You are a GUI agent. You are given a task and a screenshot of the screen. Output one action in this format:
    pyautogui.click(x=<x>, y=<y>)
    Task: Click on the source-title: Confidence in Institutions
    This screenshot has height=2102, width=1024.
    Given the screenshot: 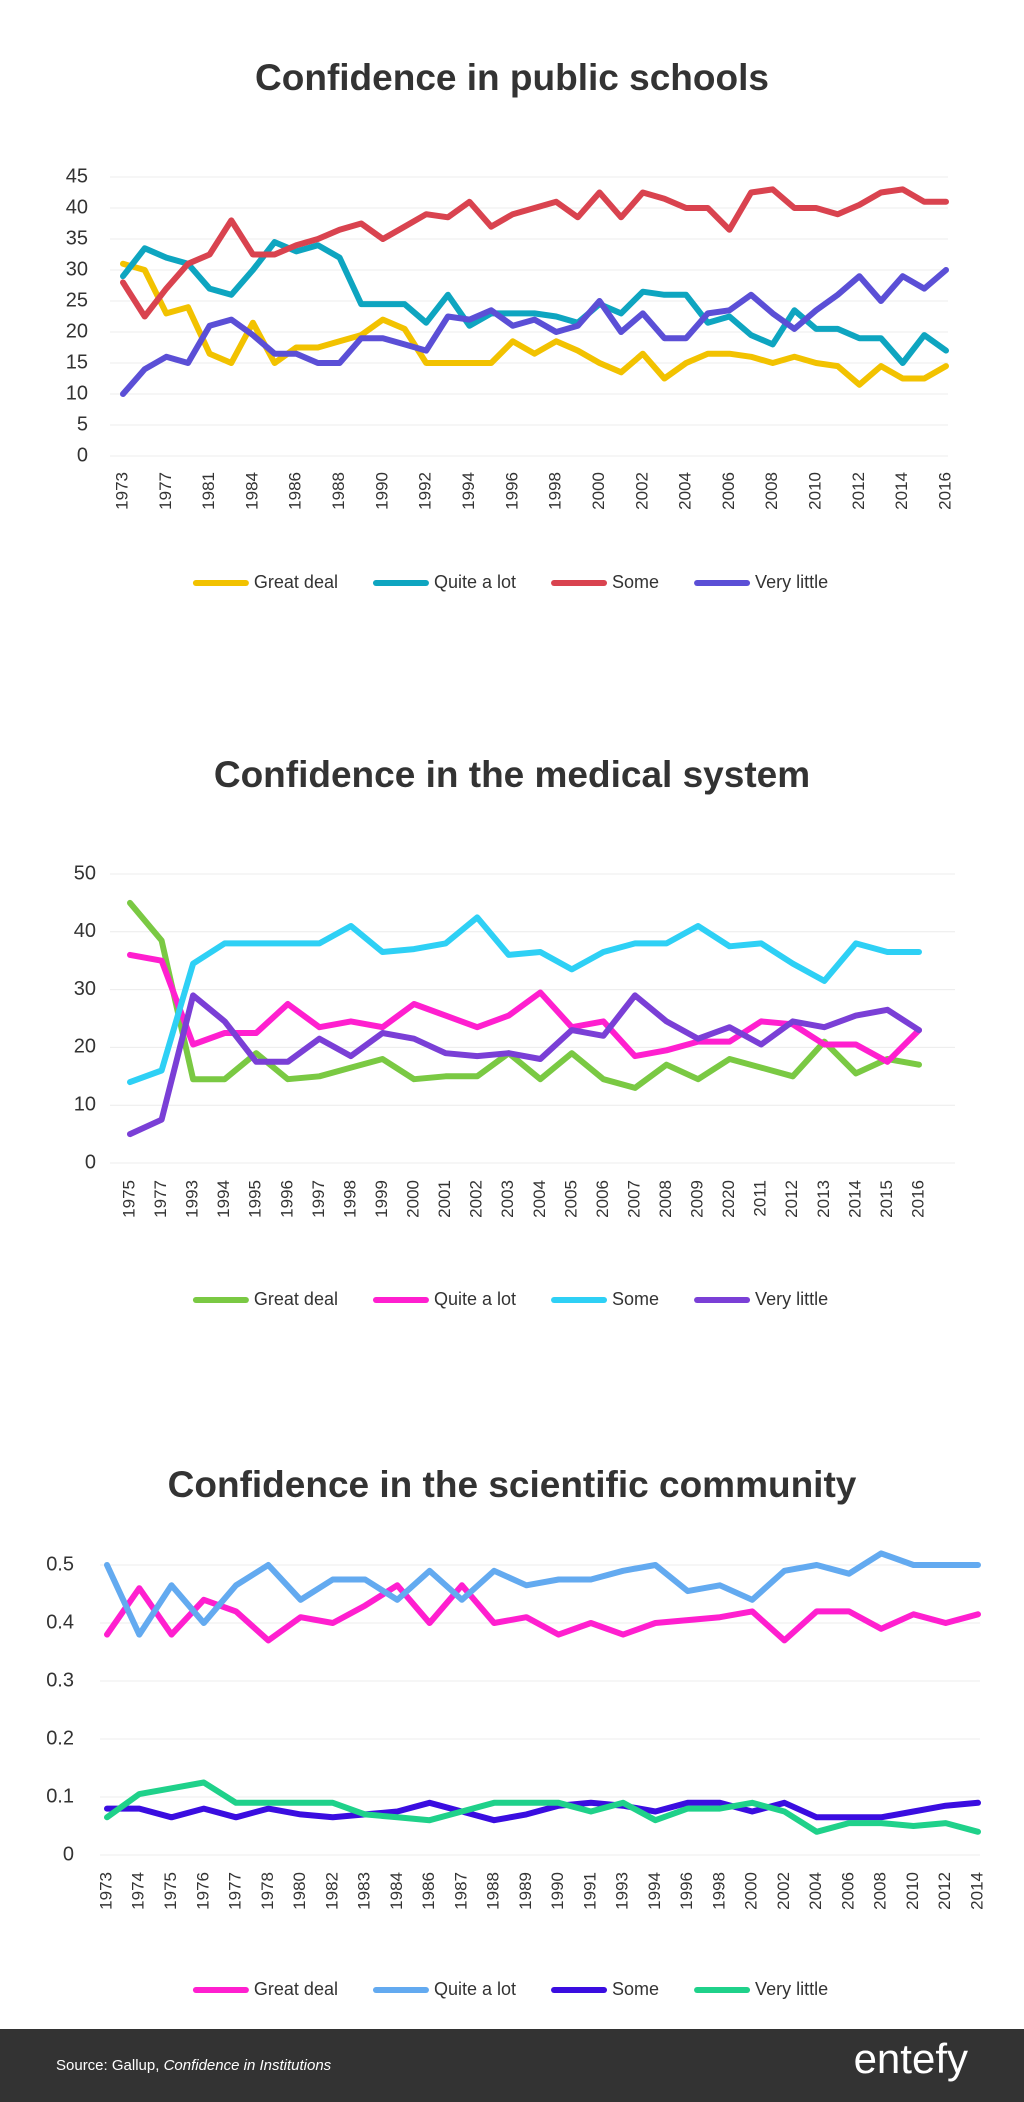 What is the action you would take?
    pyautogui.click(x=248, y=2065)
    